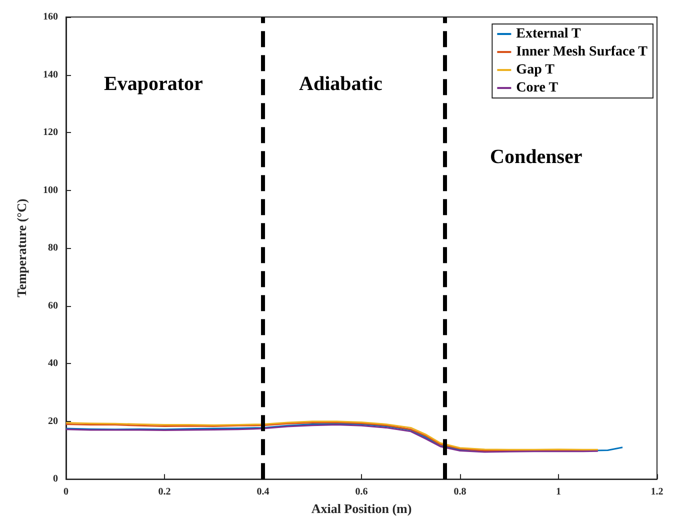 The height and width of the screenshot is (520, 673). I want to click on annotation: Condenser, so click(536, 157).